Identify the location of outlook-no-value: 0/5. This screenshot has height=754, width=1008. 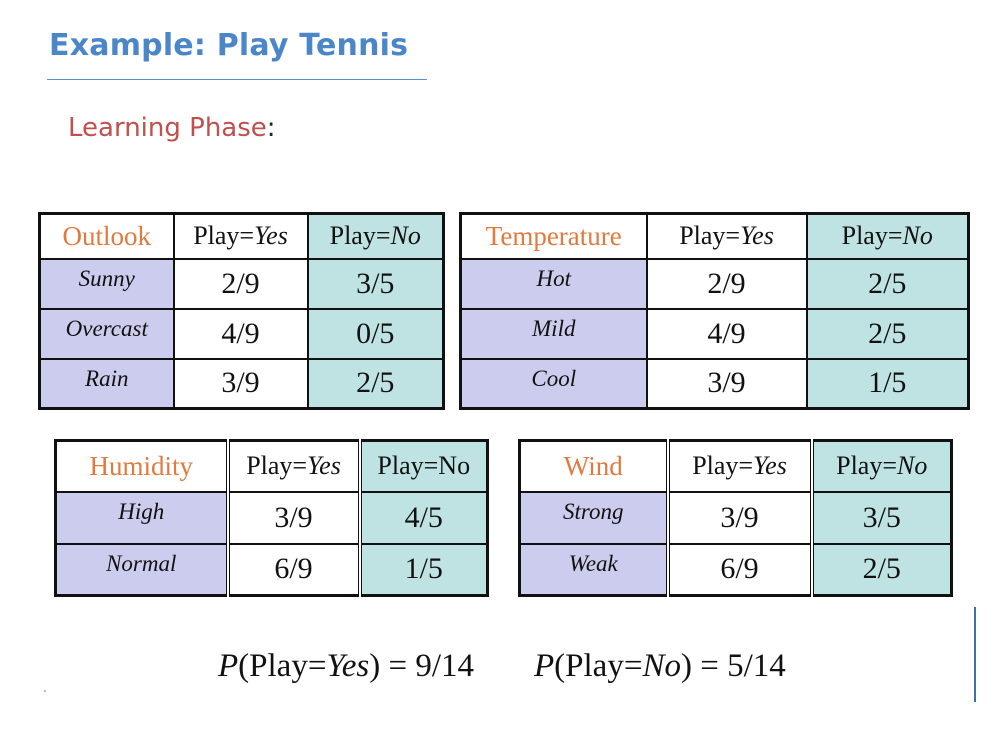
(375, 333).